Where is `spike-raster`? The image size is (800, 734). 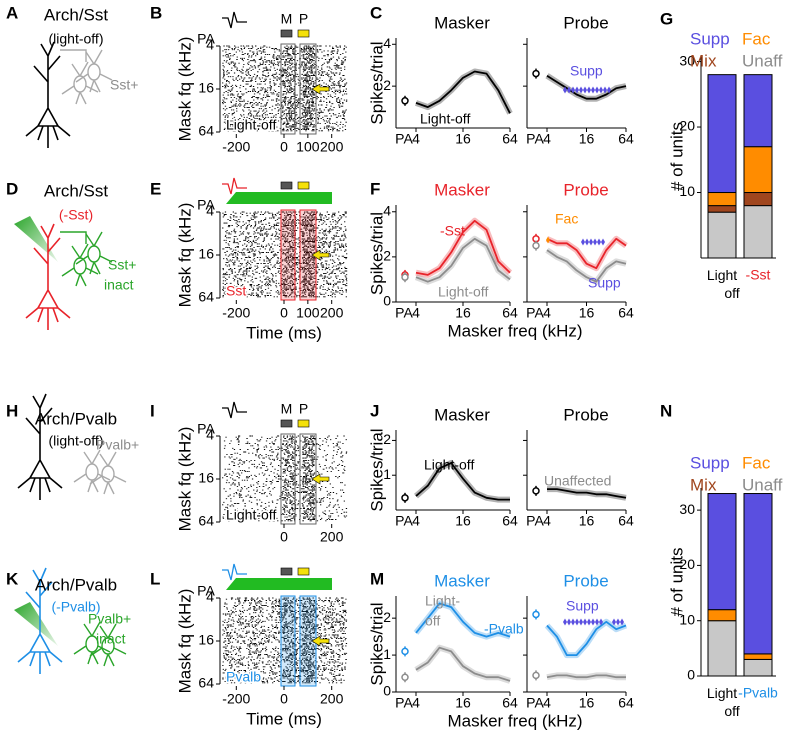
spike-raster is located at coordinates (285, 88).